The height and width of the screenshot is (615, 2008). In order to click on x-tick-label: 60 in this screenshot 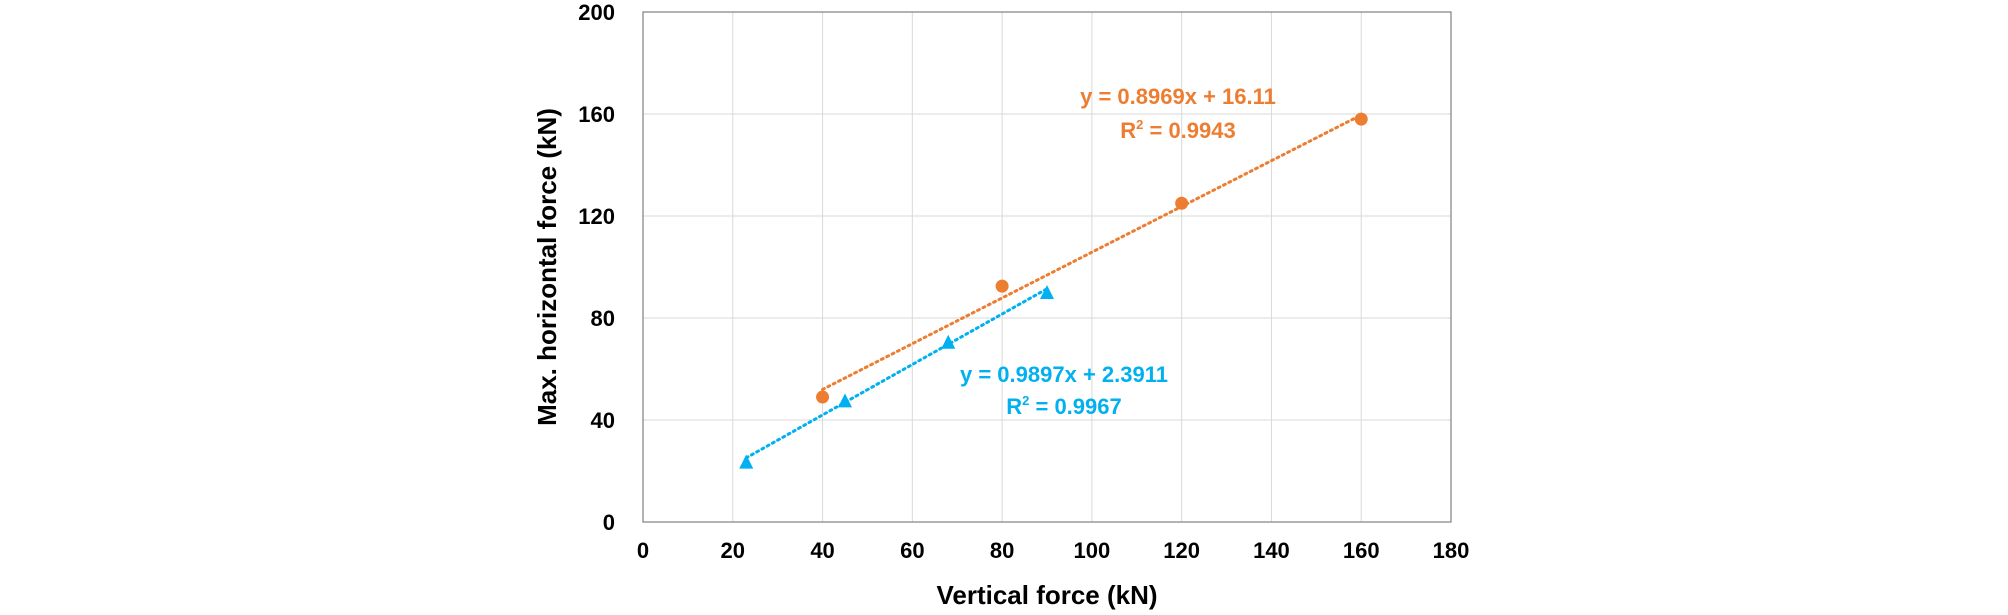, I will do `click(912, 550)`.